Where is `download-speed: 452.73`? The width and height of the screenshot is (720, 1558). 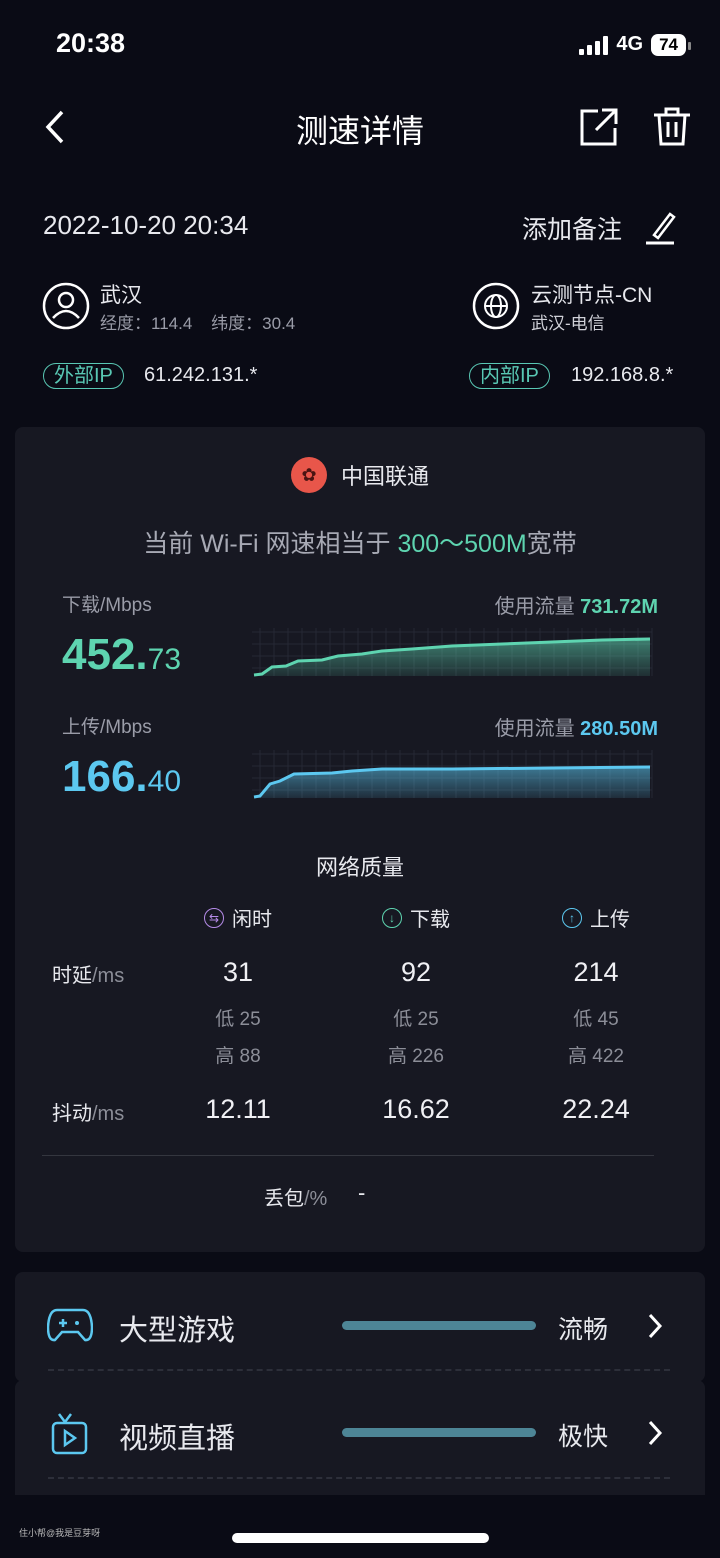 download-speed: 452.73 is located at coordinates (121, 655).